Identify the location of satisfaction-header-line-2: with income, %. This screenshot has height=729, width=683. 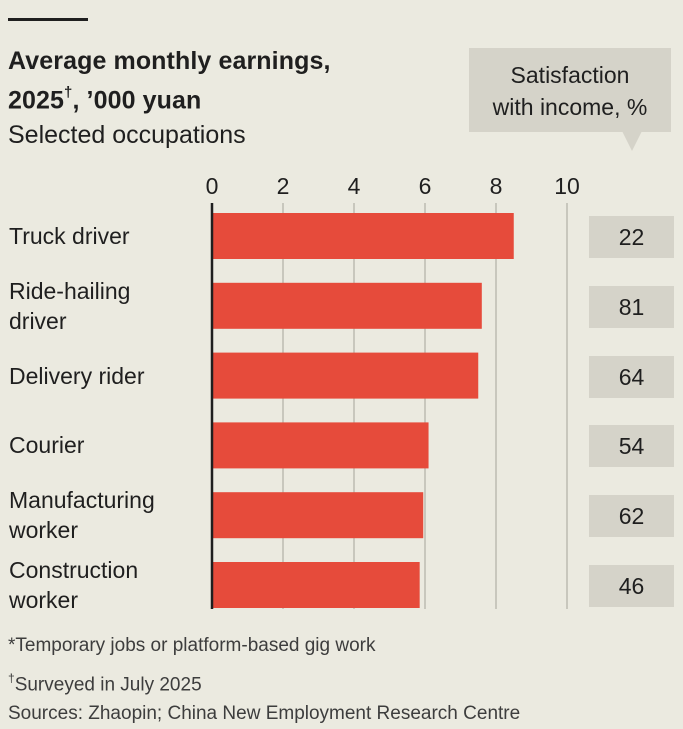
(570, 107).